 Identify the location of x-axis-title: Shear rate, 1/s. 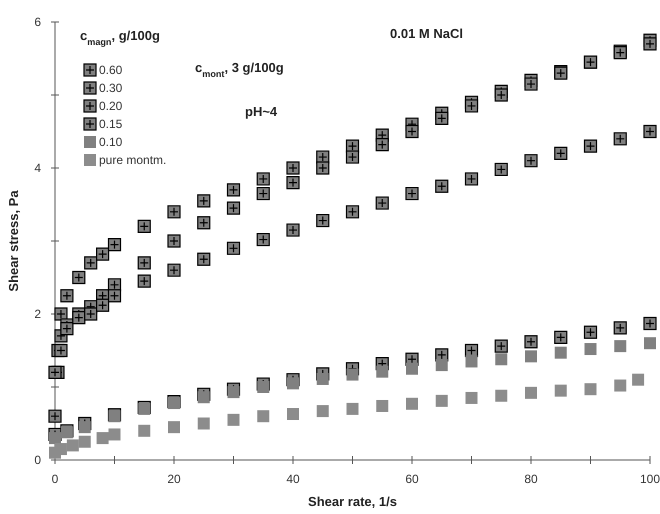
(352, 501).